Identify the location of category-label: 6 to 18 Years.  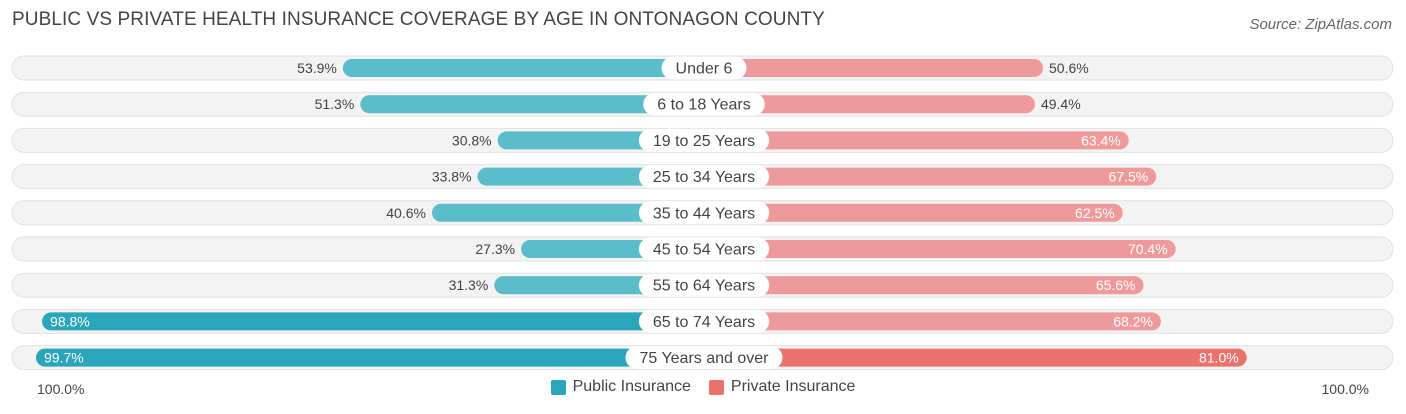
(703, 105).